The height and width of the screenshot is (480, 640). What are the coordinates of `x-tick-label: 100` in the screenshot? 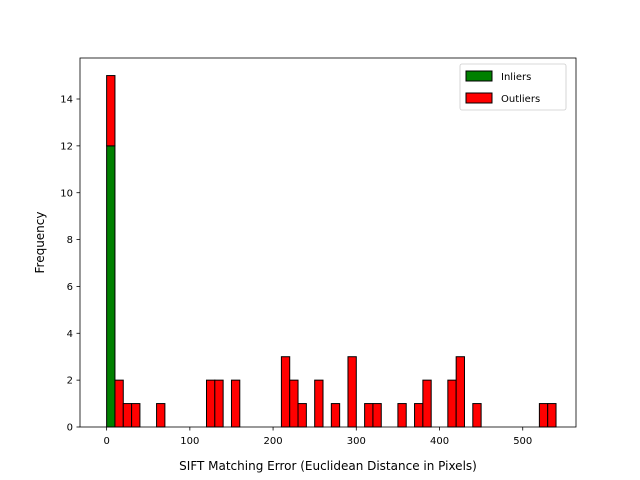 It's located at (189, 441).